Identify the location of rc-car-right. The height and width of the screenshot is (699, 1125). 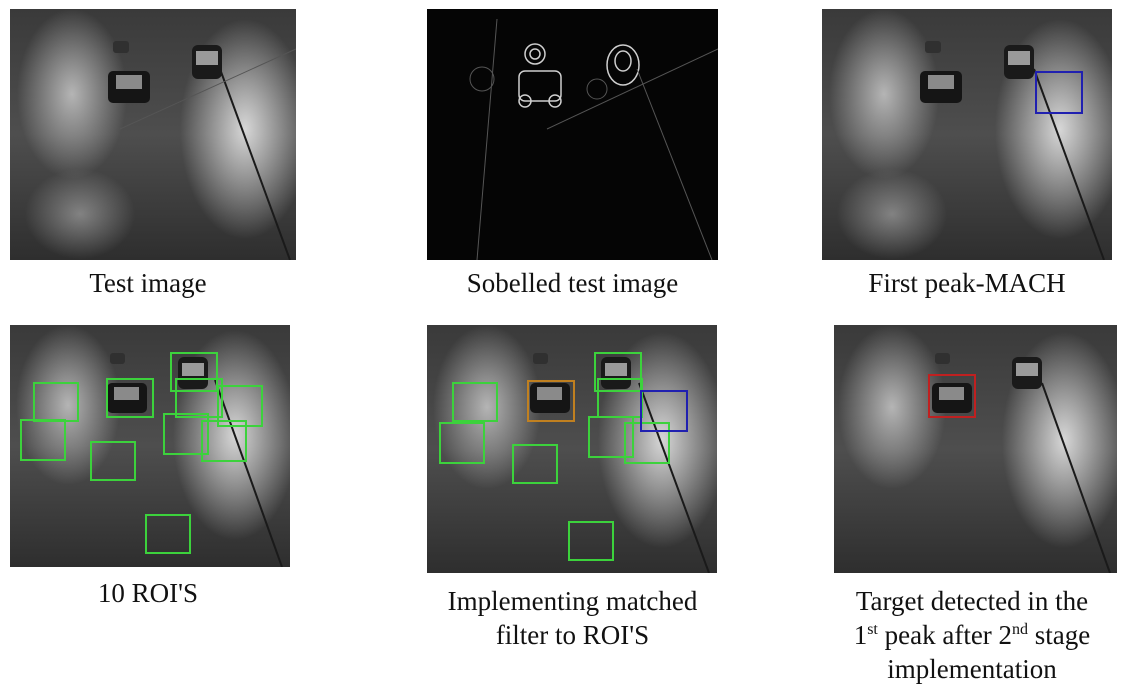
(207, 62).